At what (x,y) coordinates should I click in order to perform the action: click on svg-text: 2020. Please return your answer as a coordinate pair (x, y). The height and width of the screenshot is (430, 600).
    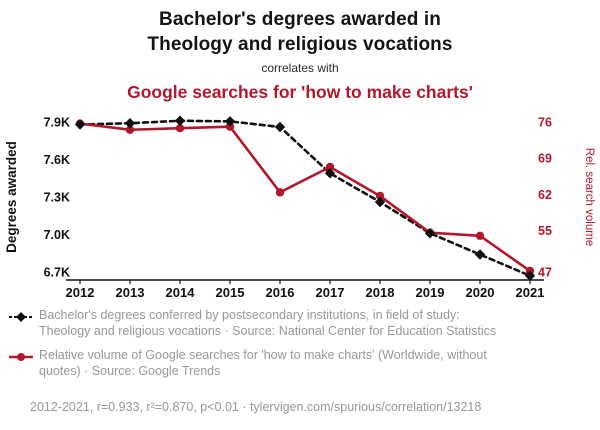
    Looking at the image, I should click on (480, 292).